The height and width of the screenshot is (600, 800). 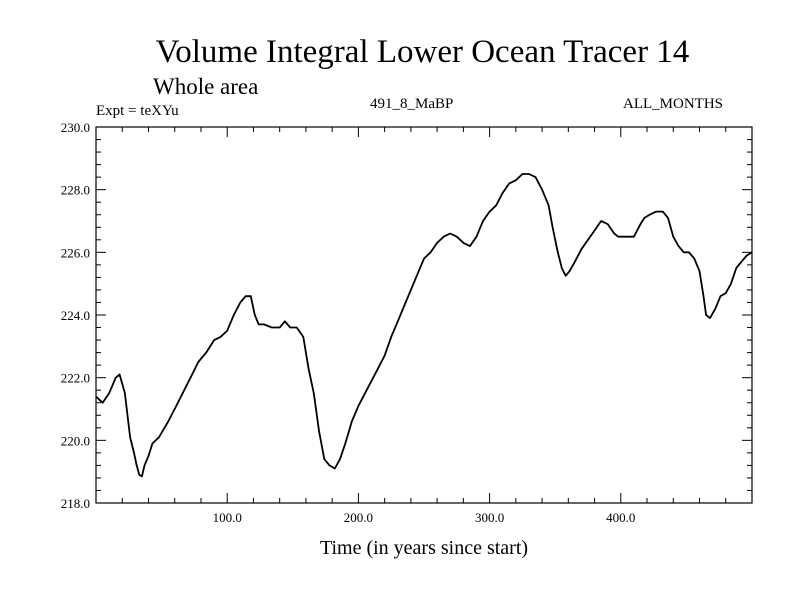 What do you see at coordinates (75, 127) in the screenshot?
I see `y-tick-label: 230.0` at bounding box center [75, 127].